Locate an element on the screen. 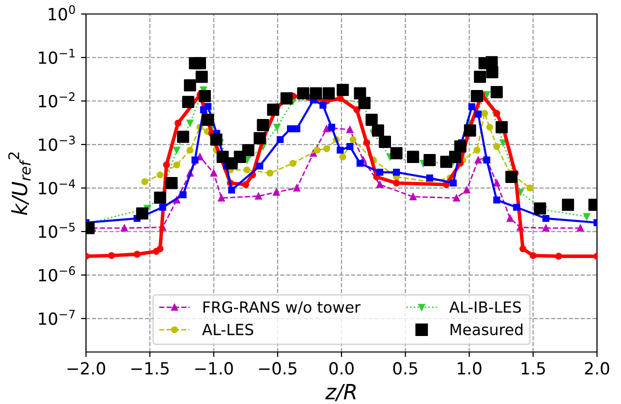 The height and width of the screenshot is (404, 621). y-tick-label: 10$^{−6}$ is located at coordinates (56, 274).